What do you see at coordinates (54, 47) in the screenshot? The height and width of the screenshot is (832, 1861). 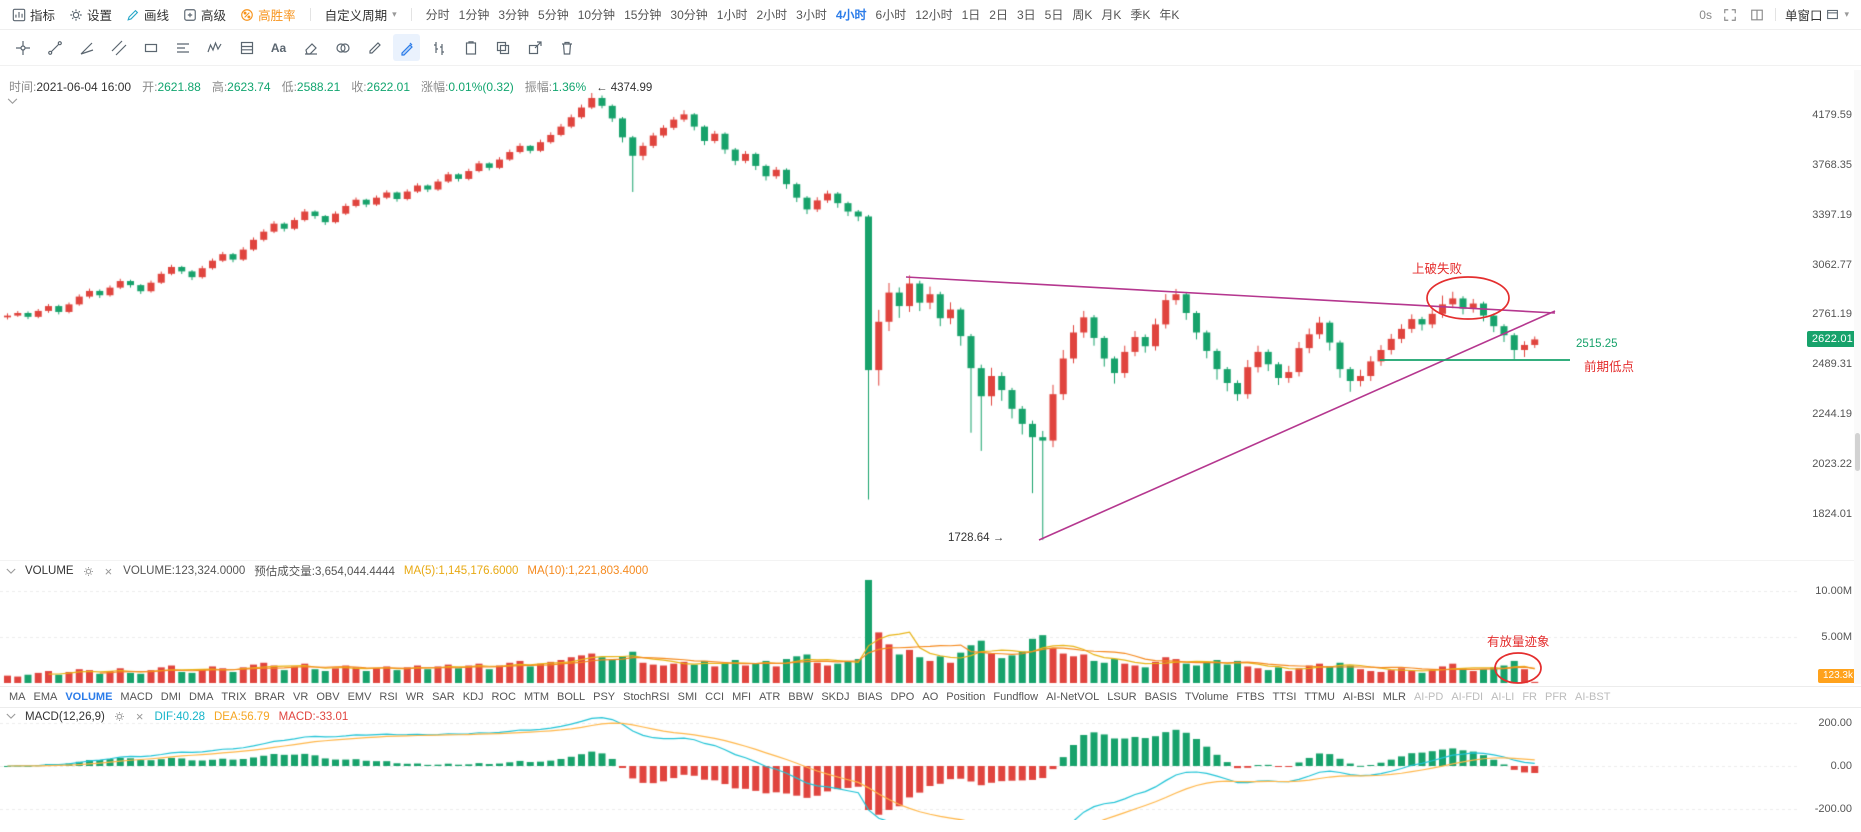 I see `tool-segment` at bounding box center [54, 47].